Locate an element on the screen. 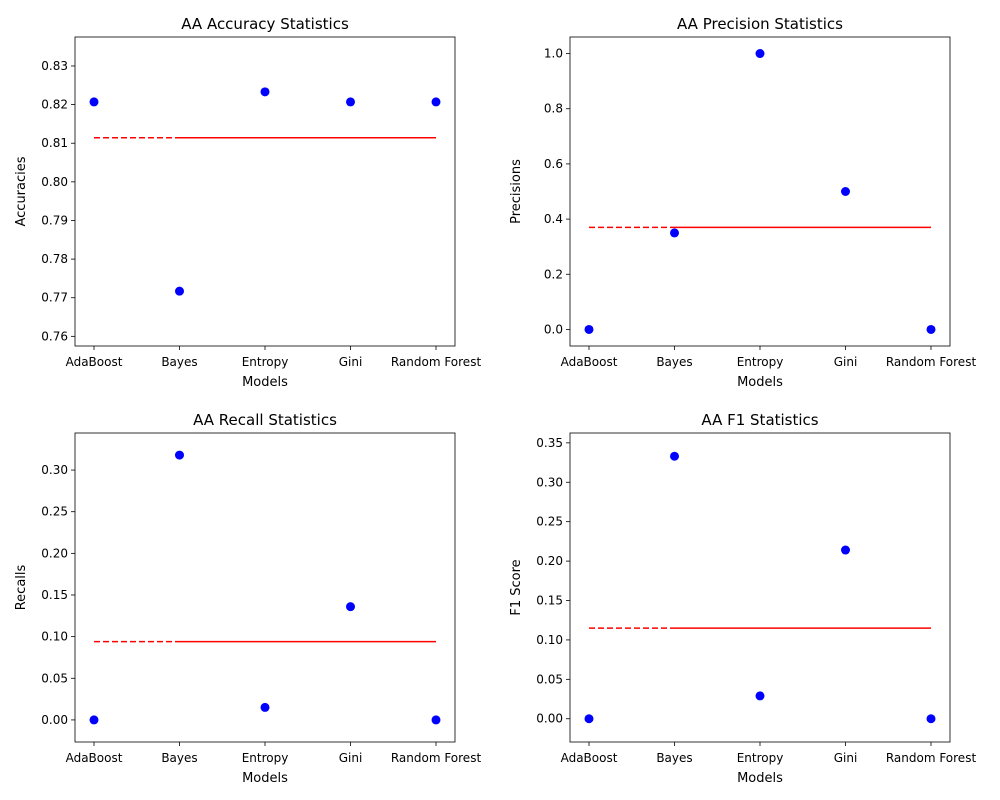 The image size is (1000, 800). y-tick-label: 0.4 is located at coordinates (553, 219).